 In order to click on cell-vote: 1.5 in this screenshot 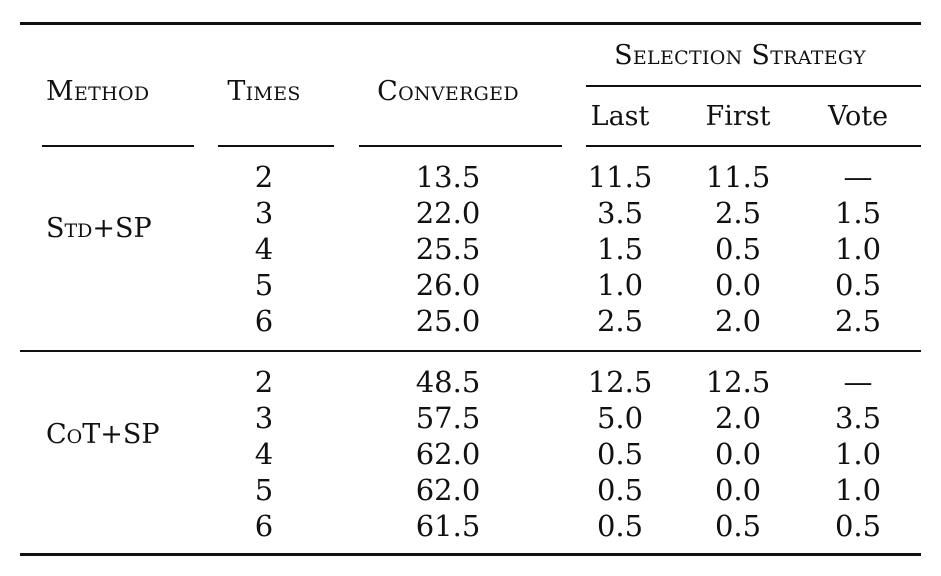, I will do `click(858, 213)`.